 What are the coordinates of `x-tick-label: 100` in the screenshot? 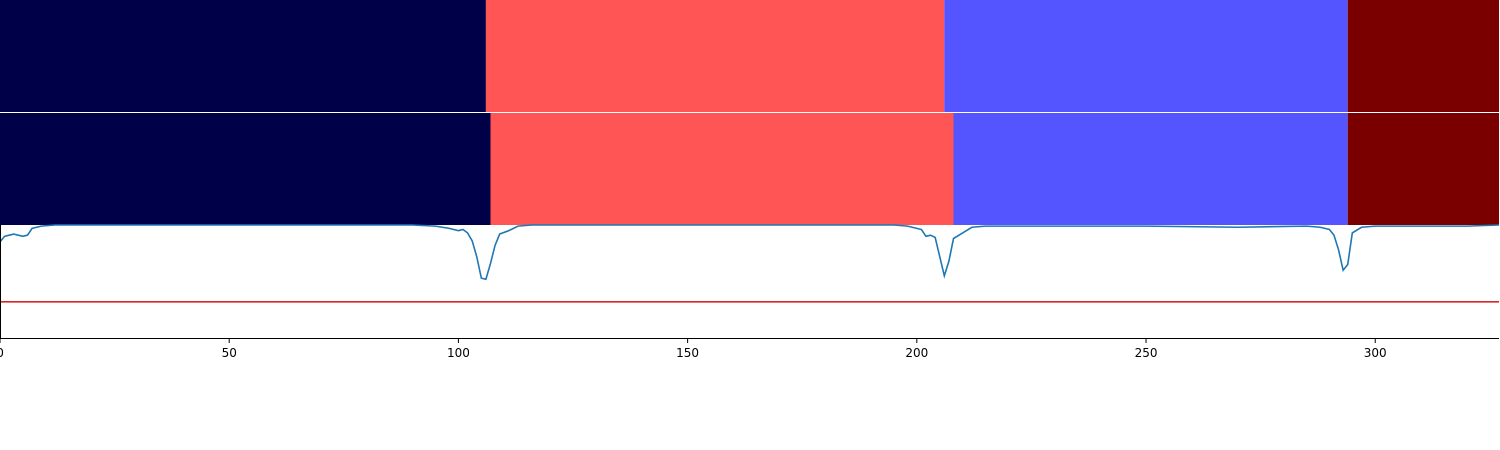 It's located at (458, 353).